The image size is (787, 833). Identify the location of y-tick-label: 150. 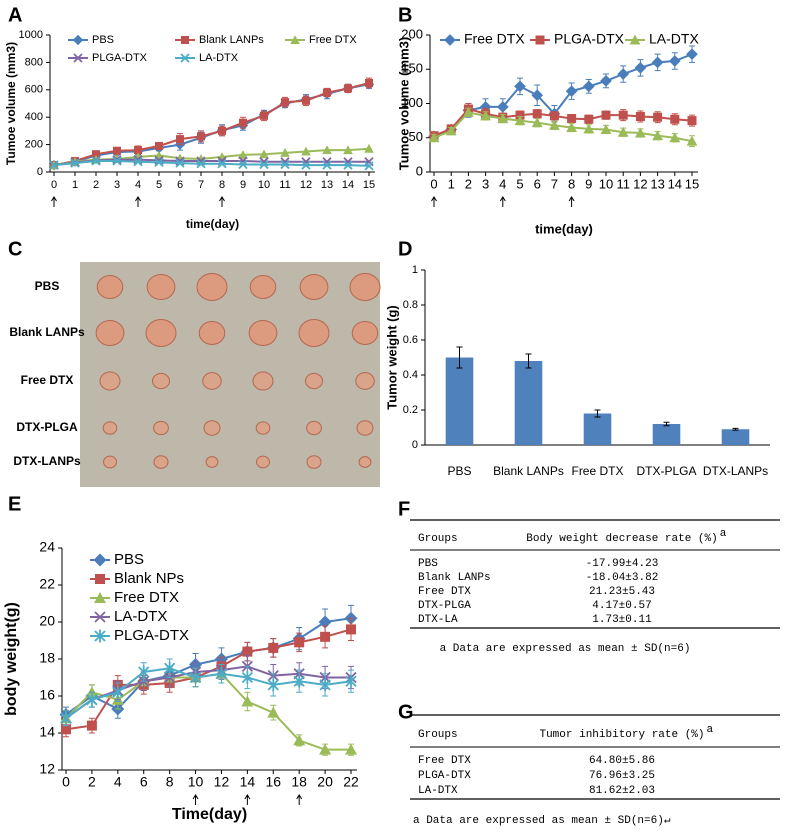
(412, 68).